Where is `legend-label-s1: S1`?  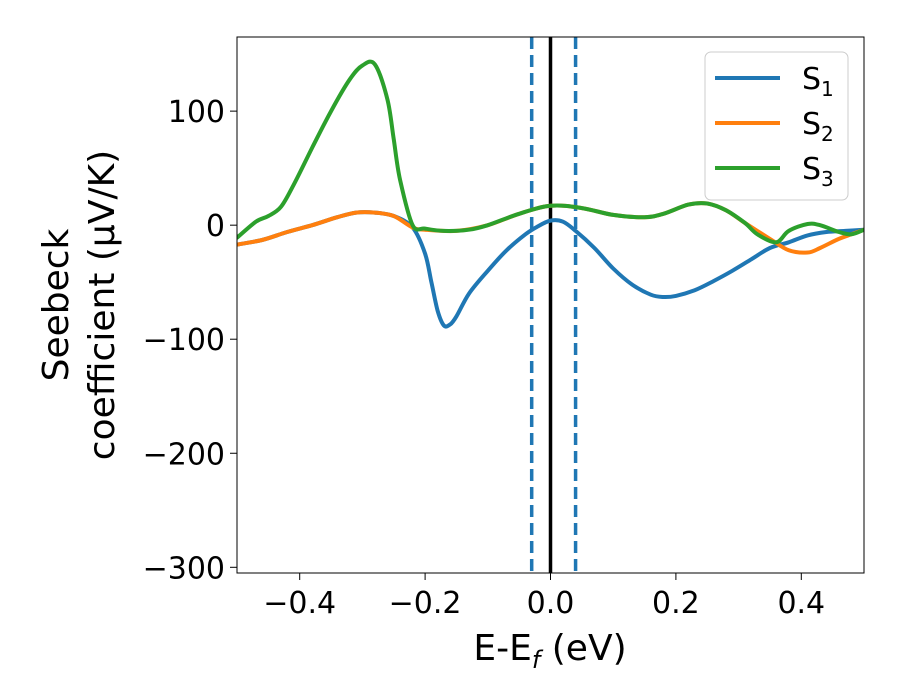 legend-label-s1: S1 is located at coordinates (818, 81).